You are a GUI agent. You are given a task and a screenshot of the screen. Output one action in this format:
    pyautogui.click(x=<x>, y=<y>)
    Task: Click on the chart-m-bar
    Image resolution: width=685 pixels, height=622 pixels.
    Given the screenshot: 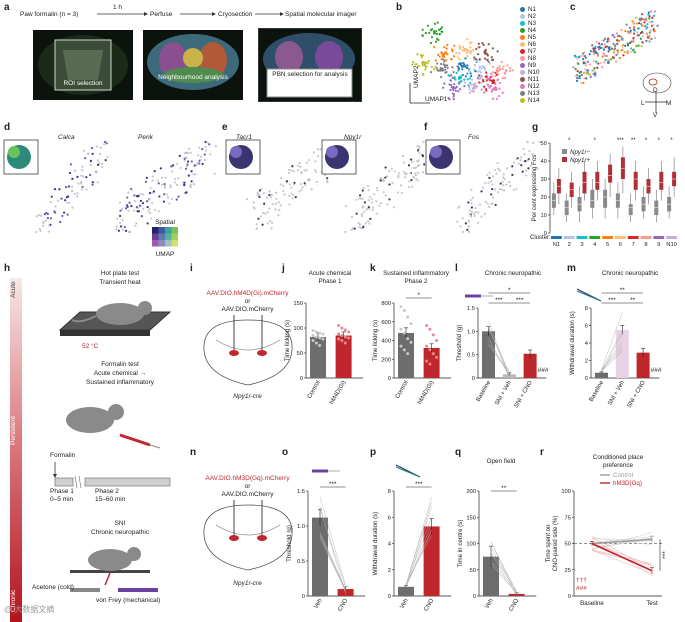 What is the action you would take?
    pyautogui.click(x=601, y=375)
    